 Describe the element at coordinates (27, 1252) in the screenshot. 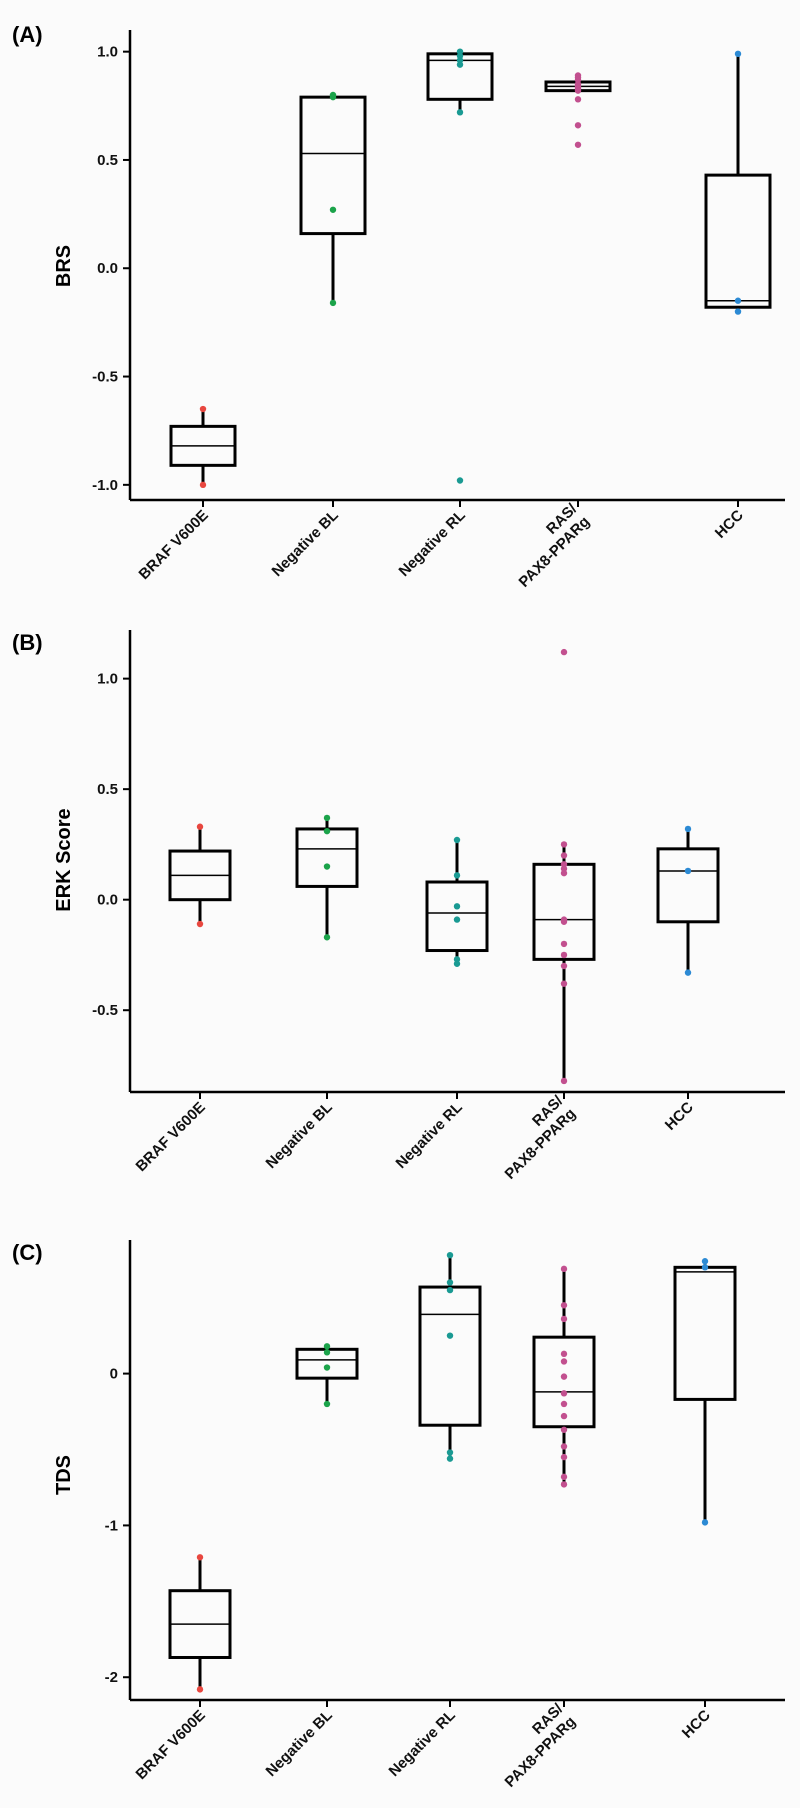

I see `panel-label: (C)` at that location.